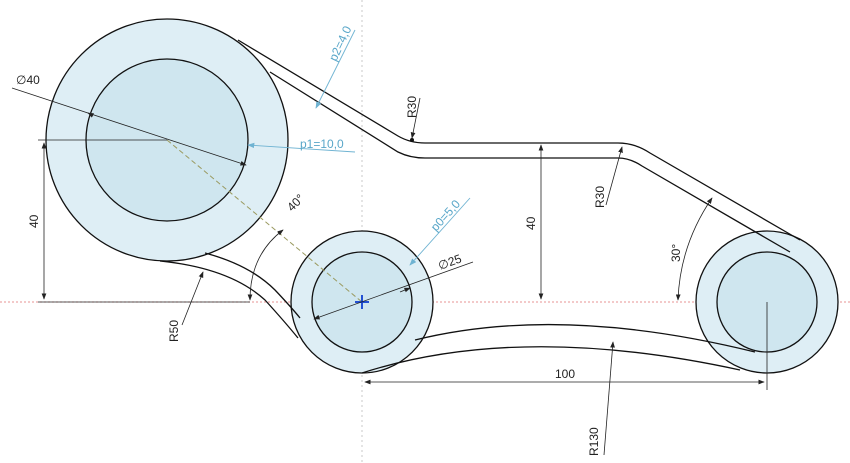  I want to click on cons-p2-label: p2=4,0, so click(340, 43).